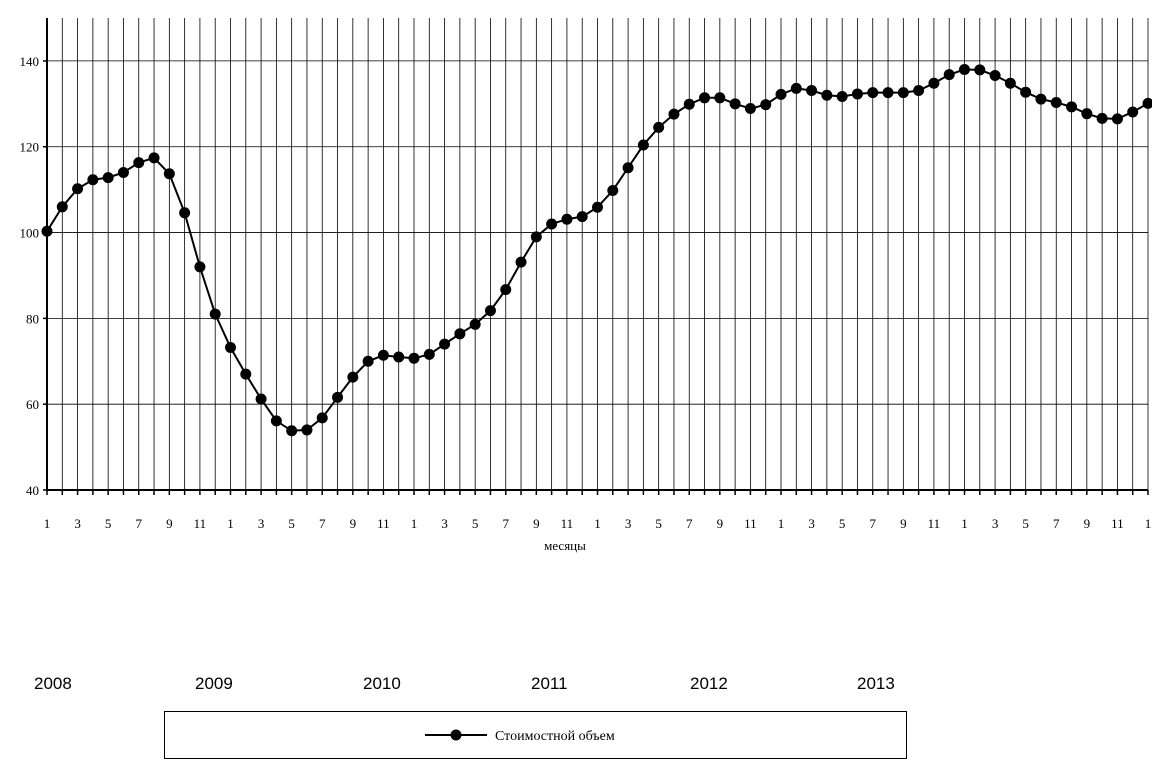  What do you see at coordinates (32, 318) in the screenshot?
I see `y-tick-label: 80` at bounding box center [32, 318].